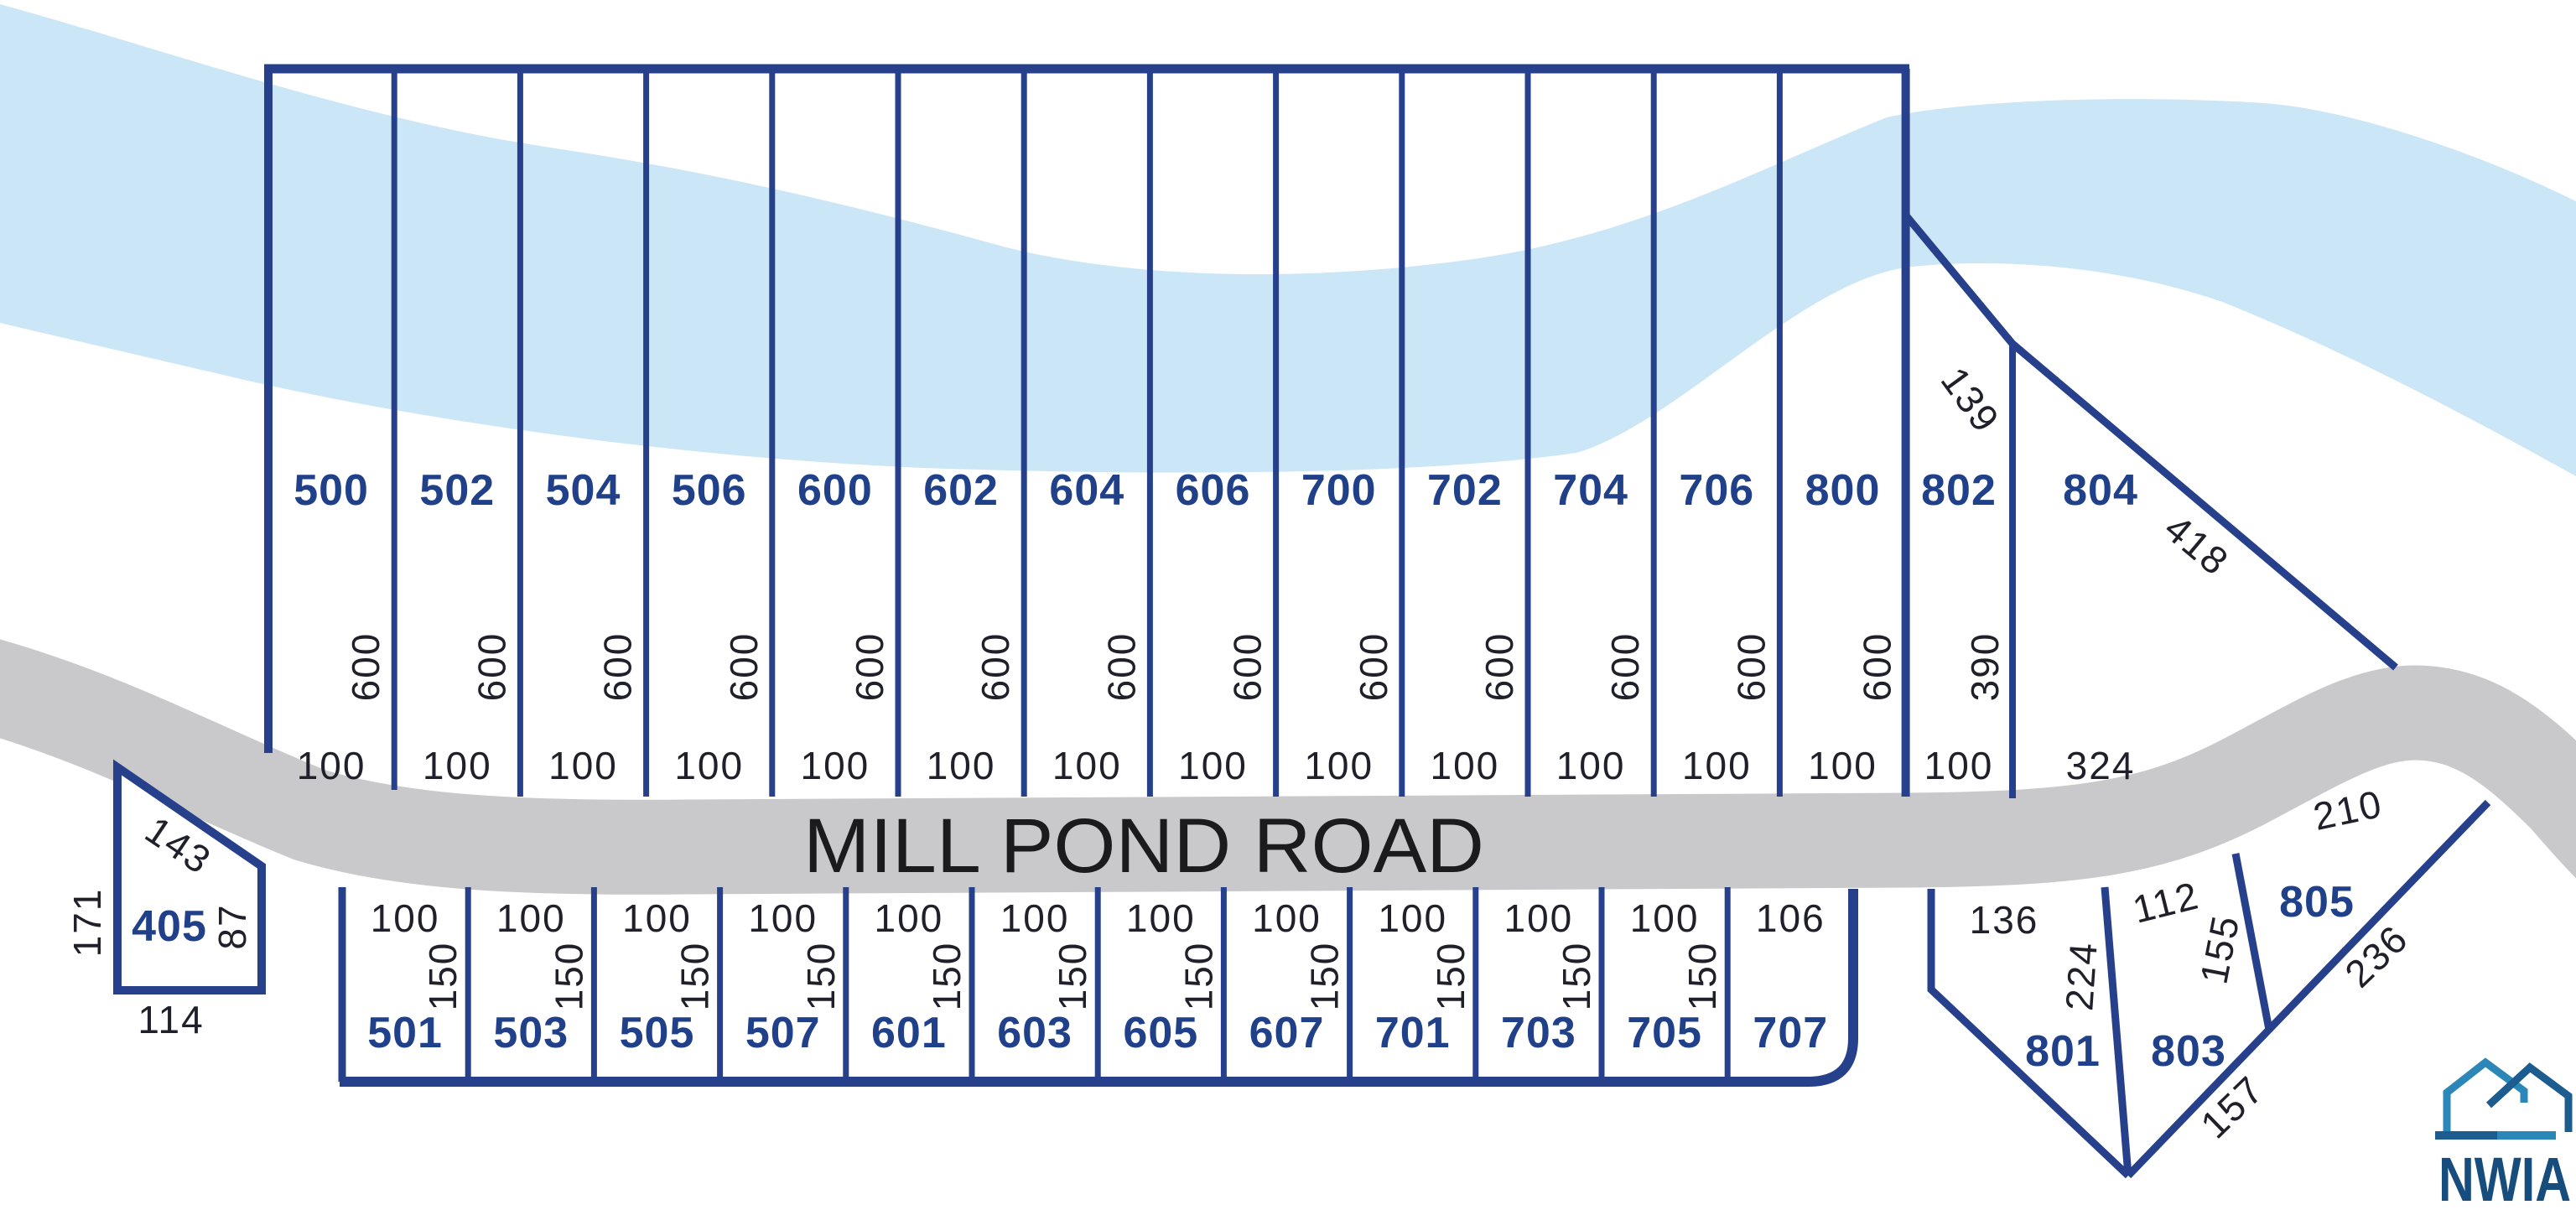  I want to click on lot-802-number: 802, so click(1959, 490).